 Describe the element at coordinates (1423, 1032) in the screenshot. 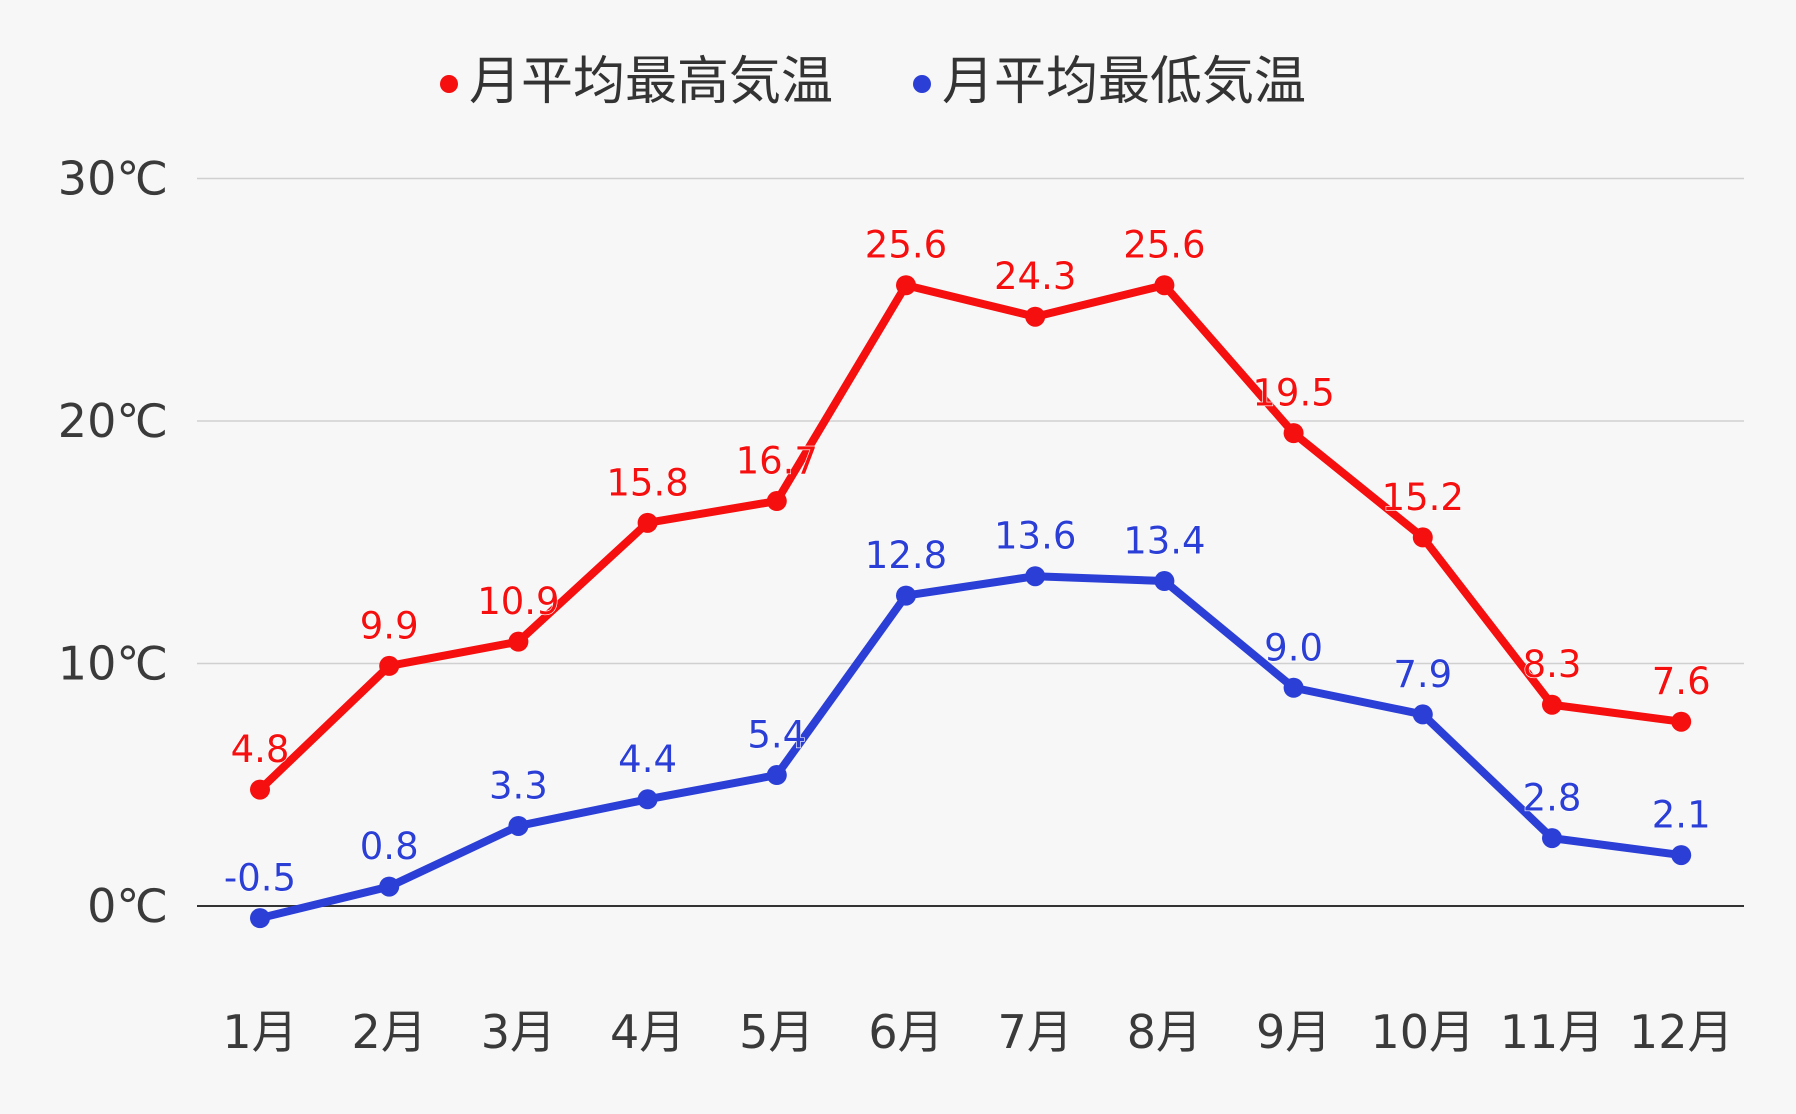

I see `x-tick-label: 10月` at that location.